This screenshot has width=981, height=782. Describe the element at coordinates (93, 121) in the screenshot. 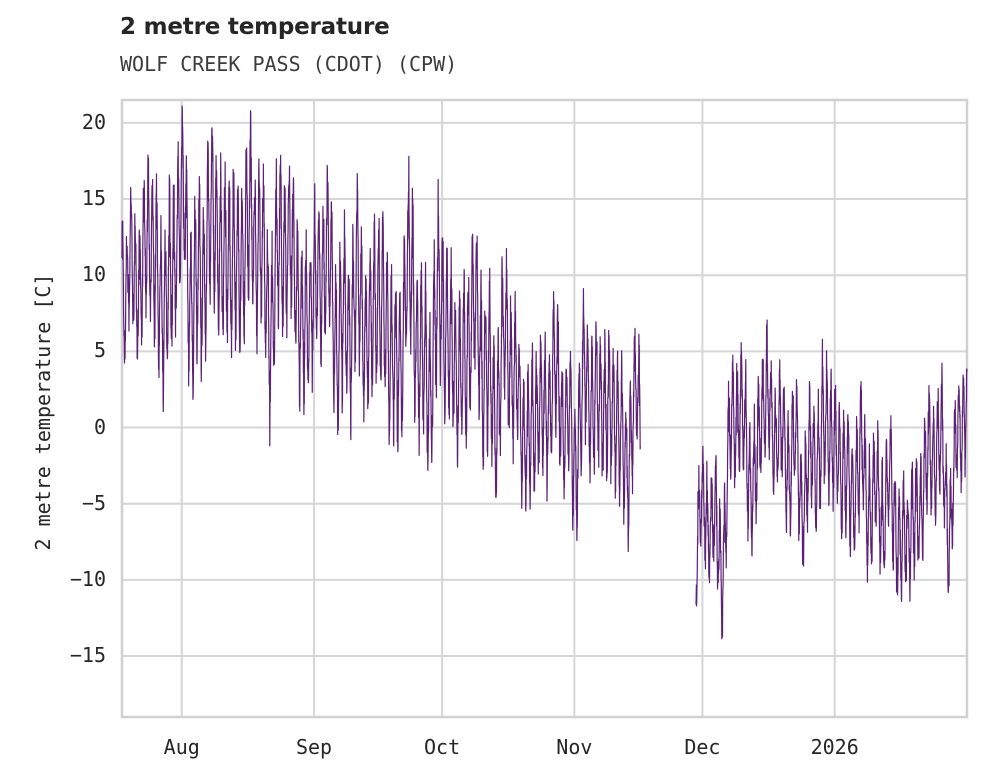

I see `y-tick-label: 20` at that location.